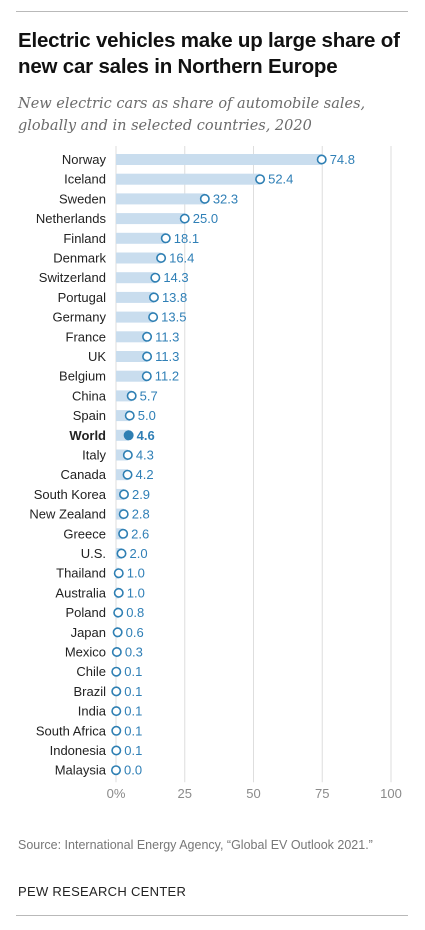  Describe the element at coordinates (79, 258) in the screenshot. I see `category-label: Denmark` at that location.